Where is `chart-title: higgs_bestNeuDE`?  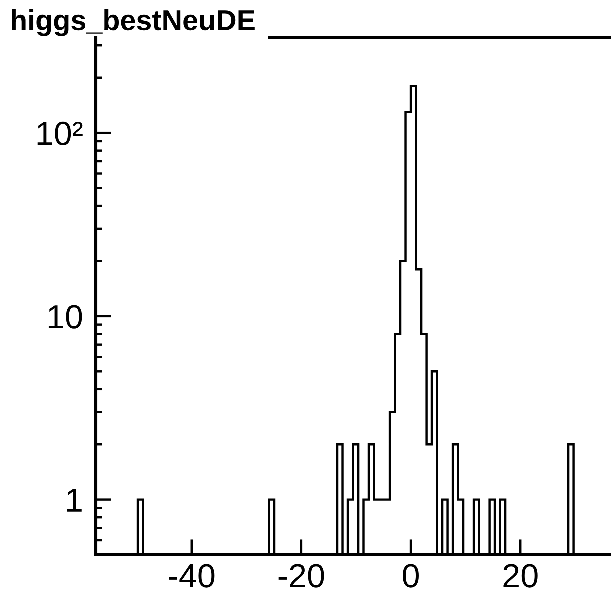 chart-title: higgs_bestNeuDE is located at coordinates (133, 23).